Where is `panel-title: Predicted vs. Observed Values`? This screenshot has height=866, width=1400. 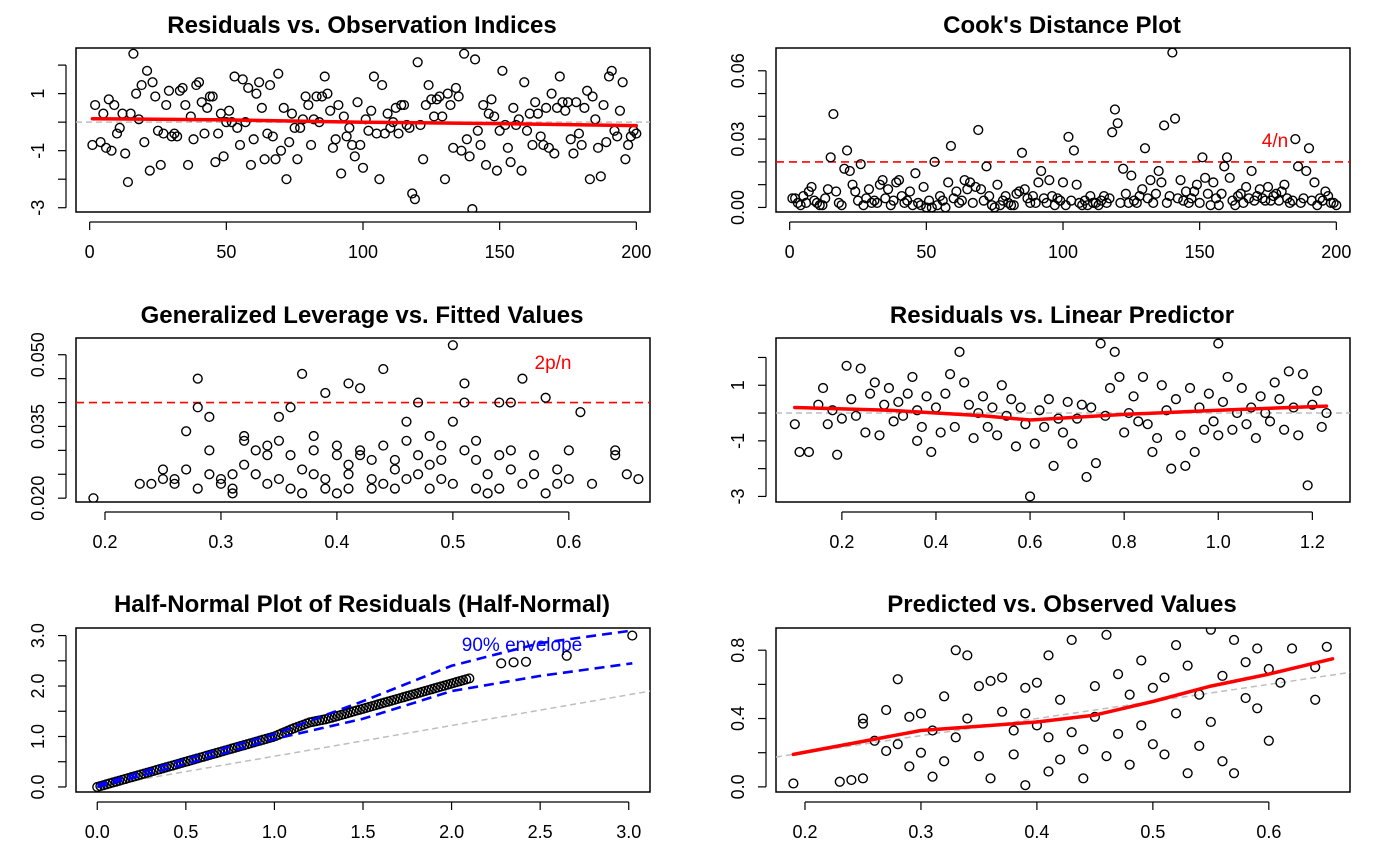
panel-title: Predicted vs. Observed Values is located at coordinates (1062, 604).